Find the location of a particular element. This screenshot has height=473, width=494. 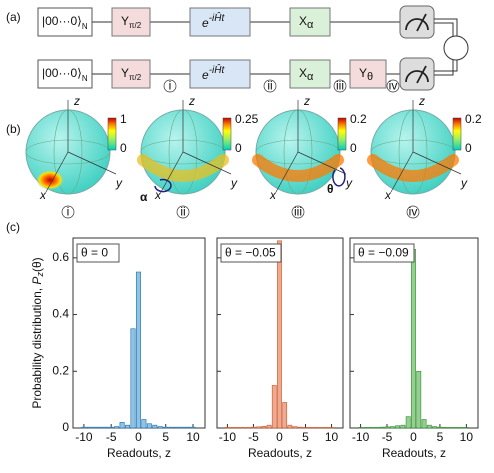

gate: Xα is located at coordinates (306, 74).